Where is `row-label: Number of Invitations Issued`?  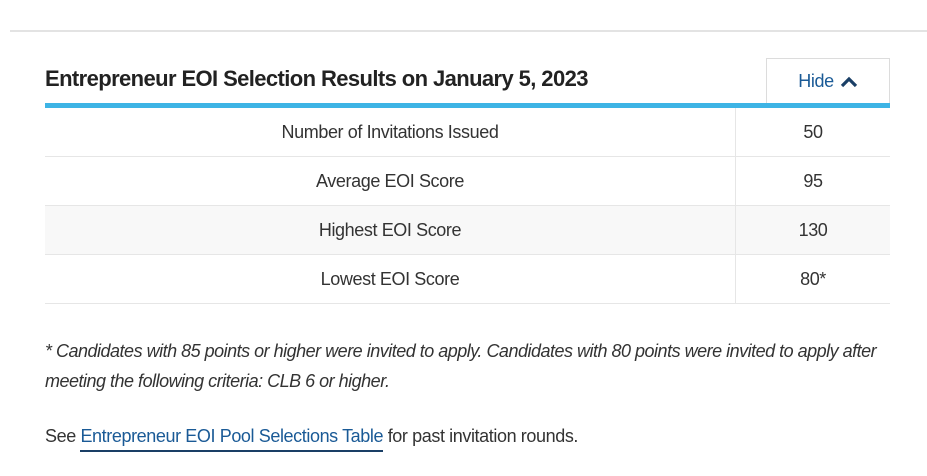
row-label: Number of Invitations Issued is located at coordinates (390, 132).